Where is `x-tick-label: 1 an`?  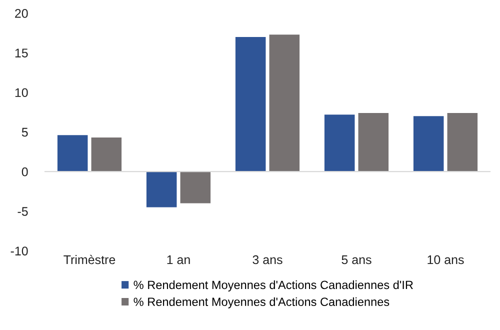
x-tick-label: 1 an is located at coordinates (178, 259).